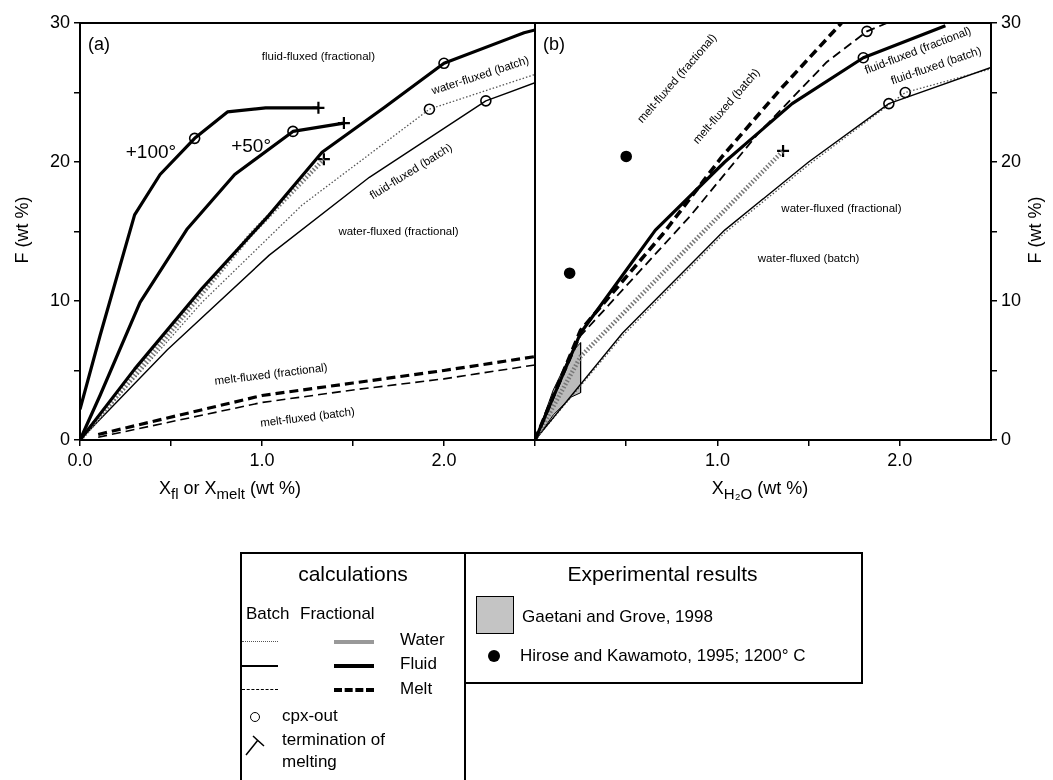 The width and height of the screenshot is (1053, 780). Describe the element at coordinates (307, 417) in the screenshot. I see `annotation: melt-fluxed (batch)` at that location.